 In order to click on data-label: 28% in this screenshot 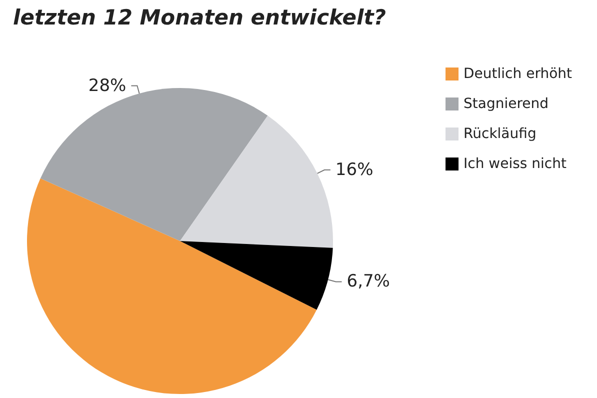, I will do `click(107, 86)`.